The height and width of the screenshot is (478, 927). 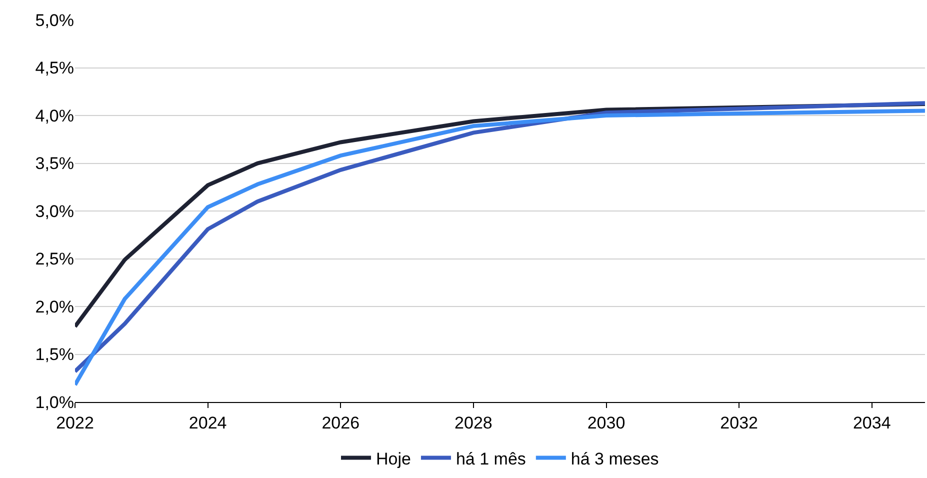 What do you see at coordinates (871, 422) in the screenshot?
I see `x-tick-label: 2034` at bounding box center [871, 422].